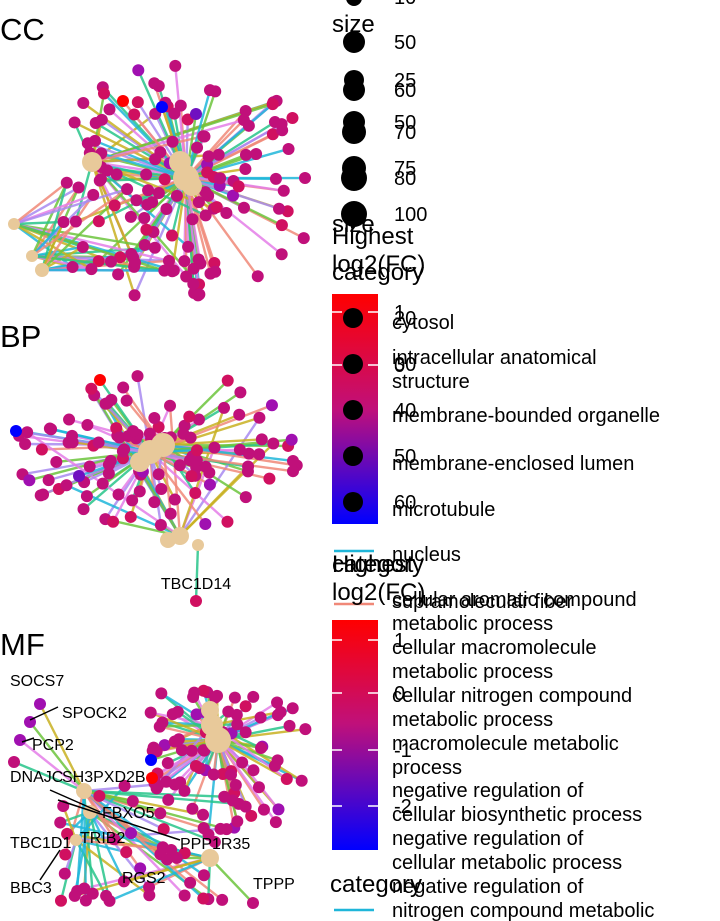 This screenshot has height=921, width=720. What do you see at coordinates (31, 888) in the screenshot?
I see `gene-label: BBC3` at bounding box center [31, 888].